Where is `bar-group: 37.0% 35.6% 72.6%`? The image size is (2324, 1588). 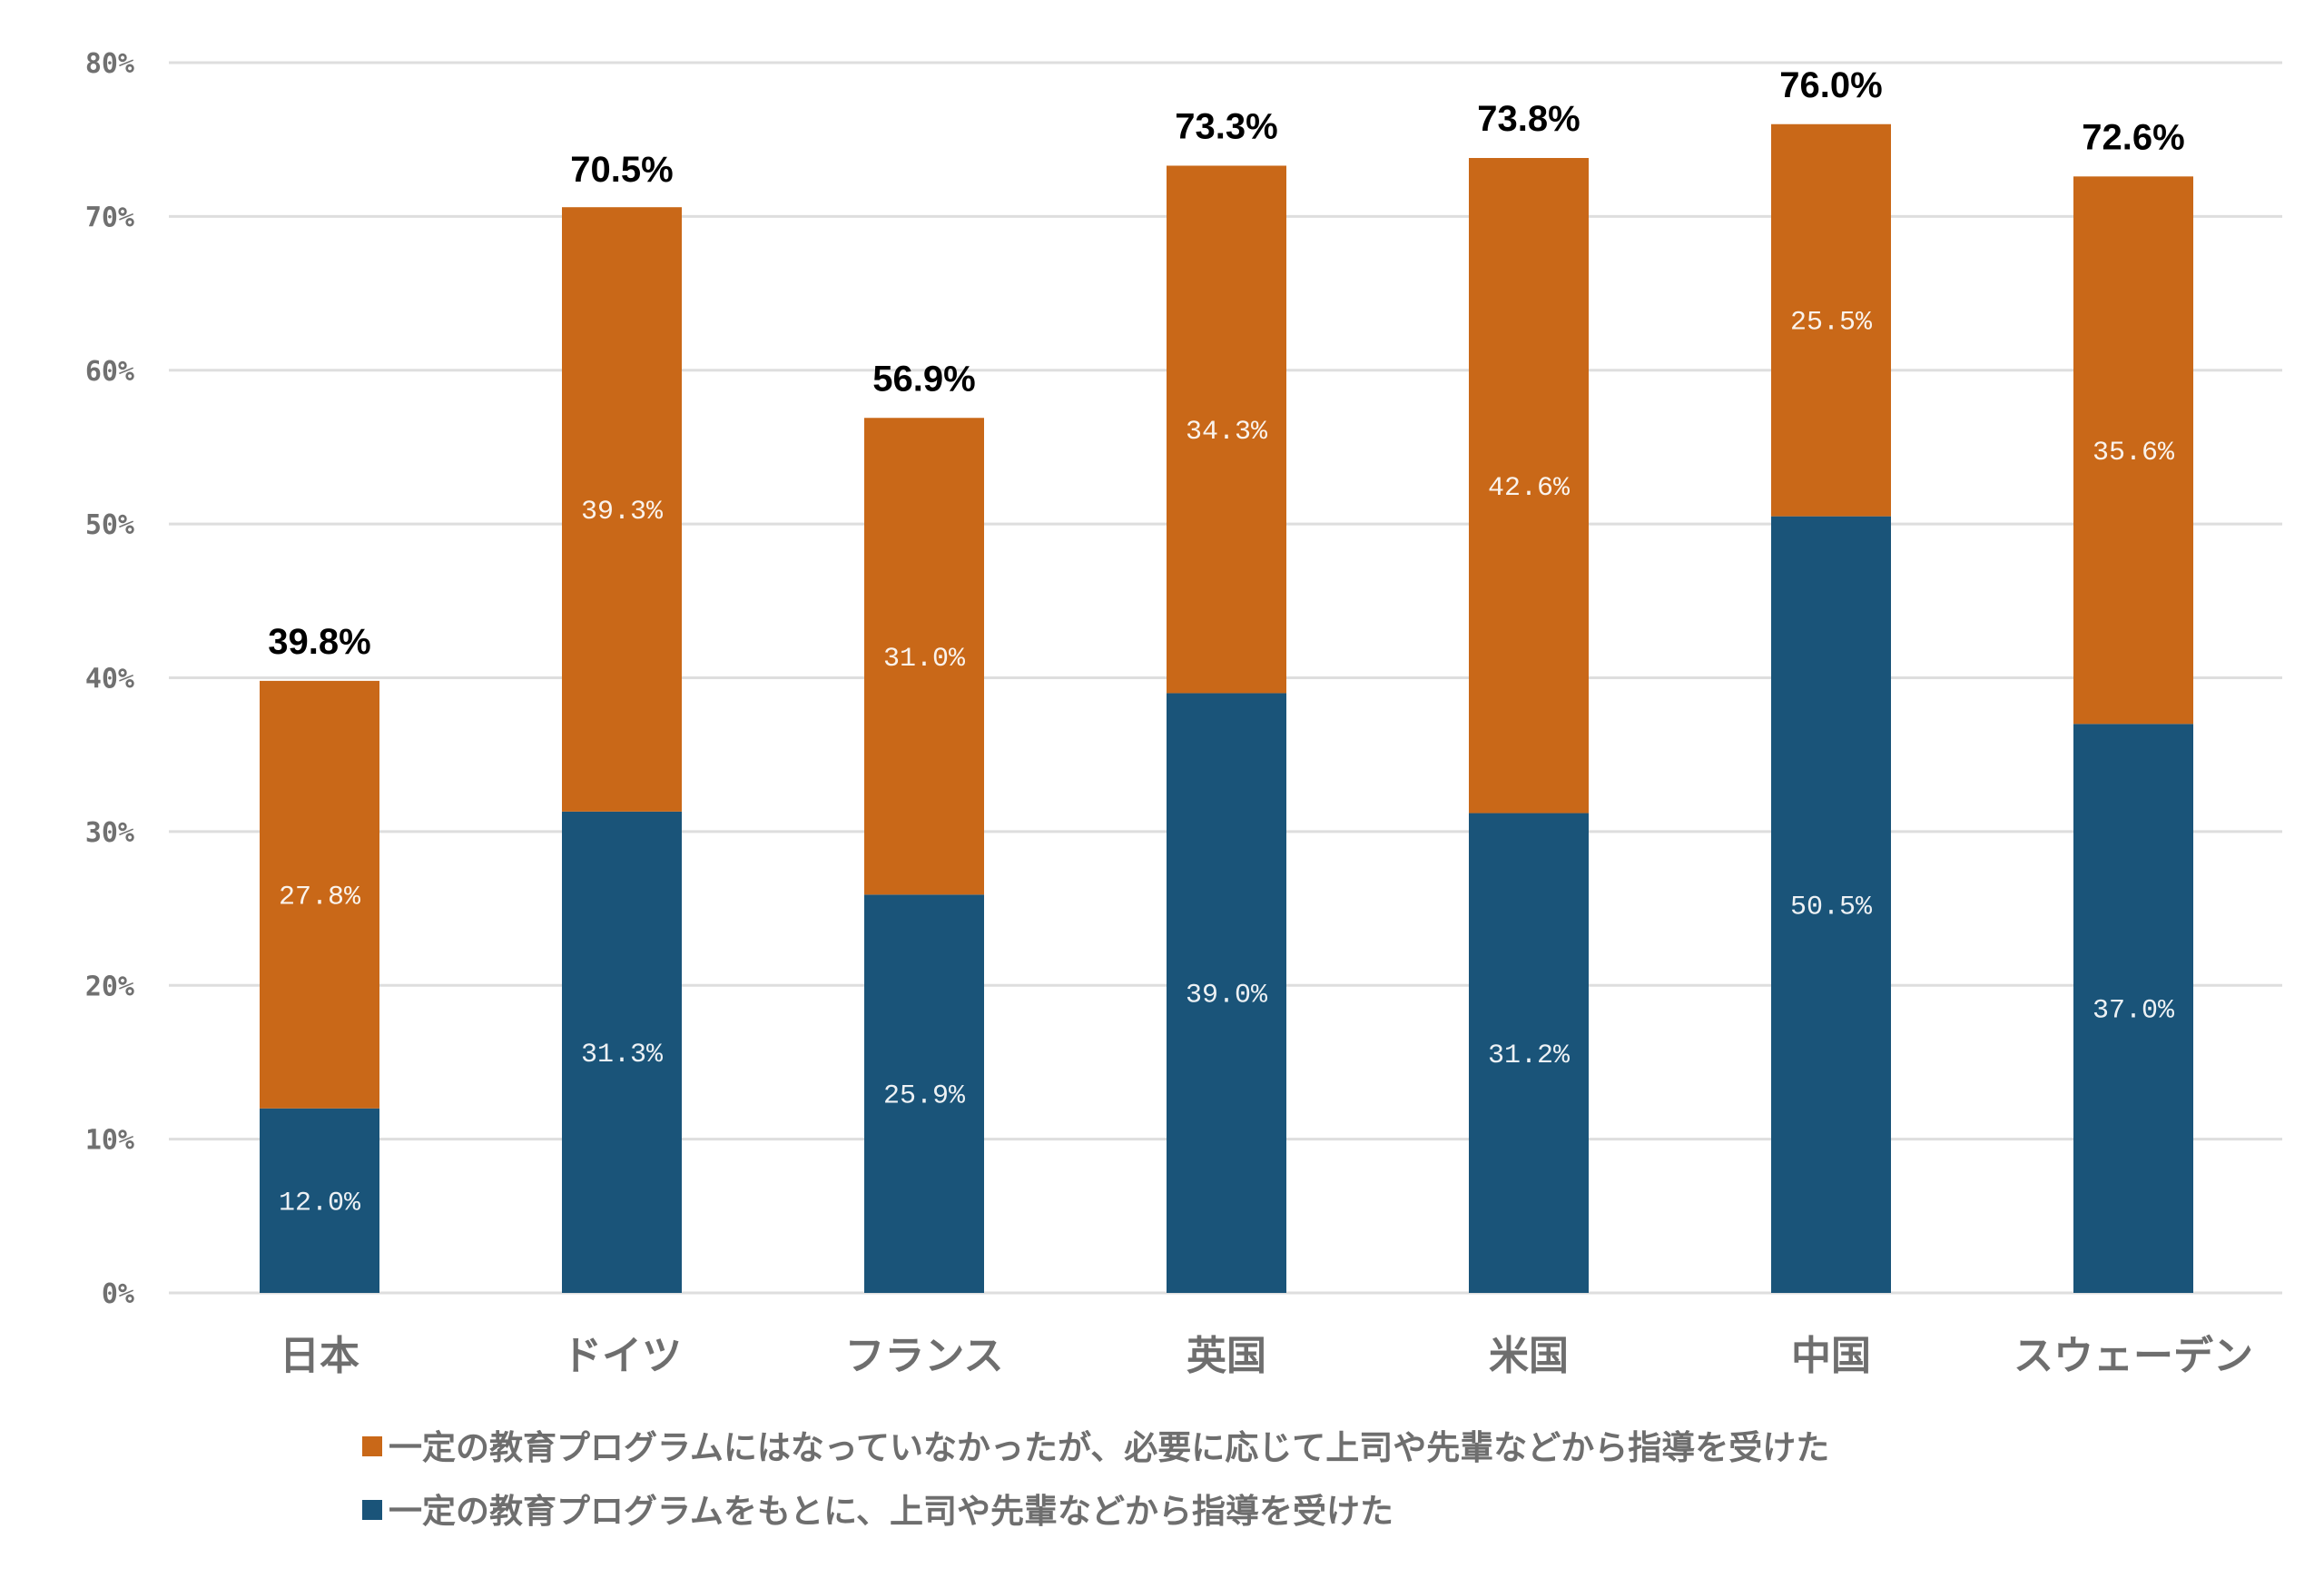 bar-group: 37.0% 35.6% 72.6% is located at coordinates (2133, 705).